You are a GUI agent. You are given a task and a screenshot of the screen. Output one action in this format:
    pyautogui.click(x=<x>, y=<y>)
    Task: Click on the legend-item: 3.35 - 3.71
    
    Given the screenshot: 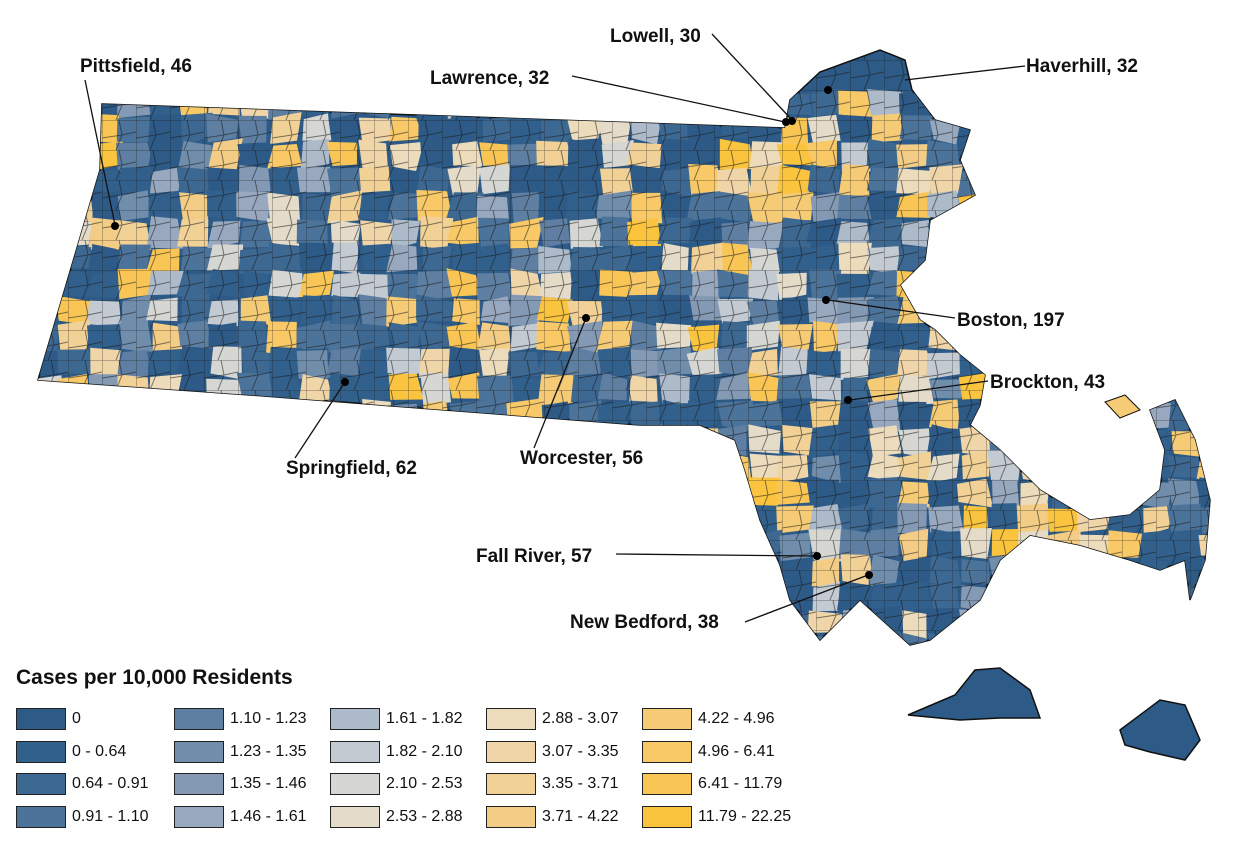 What is the action you would take?
    pyautogui.click(x=552, y=784)
    